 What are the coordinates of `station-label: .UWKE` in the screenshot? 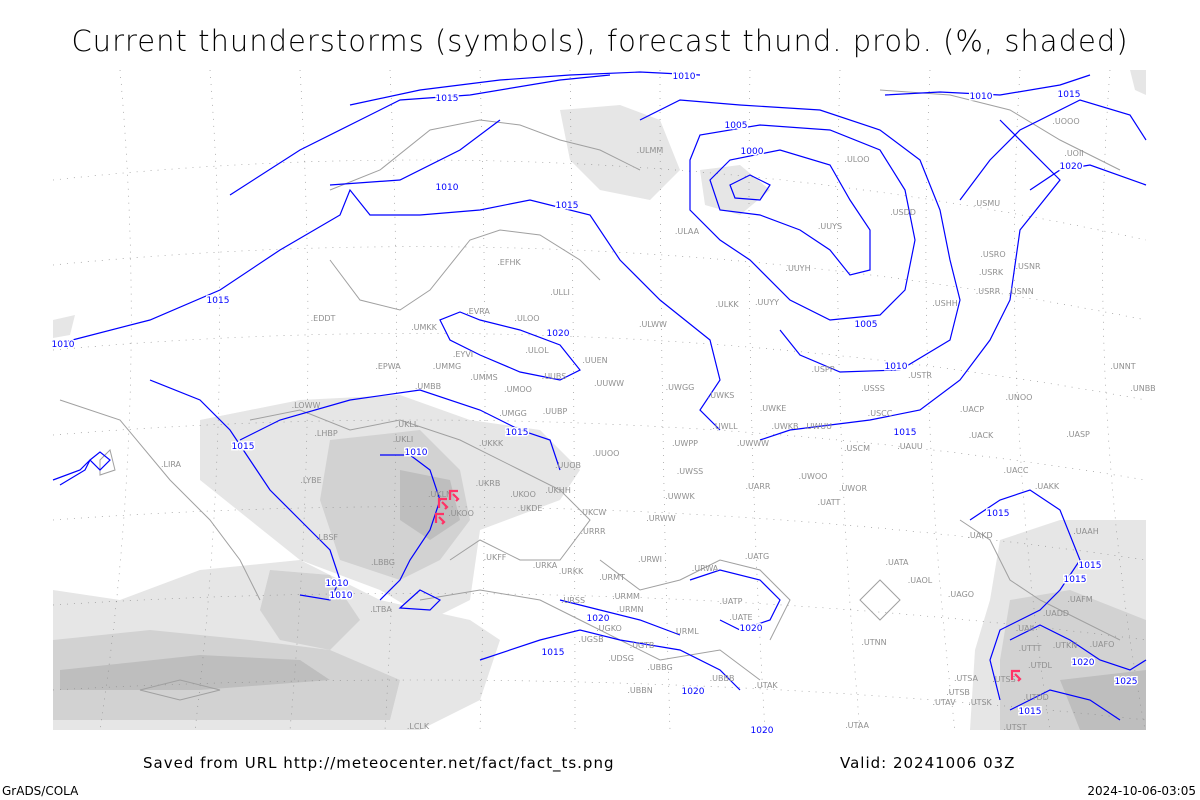 It's located at (773, 408).